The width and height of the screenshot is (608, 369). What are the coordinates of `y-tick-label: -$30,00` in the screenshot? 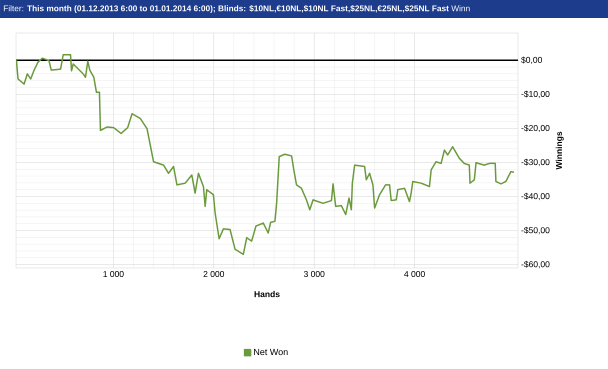 It's located at (535, 162).